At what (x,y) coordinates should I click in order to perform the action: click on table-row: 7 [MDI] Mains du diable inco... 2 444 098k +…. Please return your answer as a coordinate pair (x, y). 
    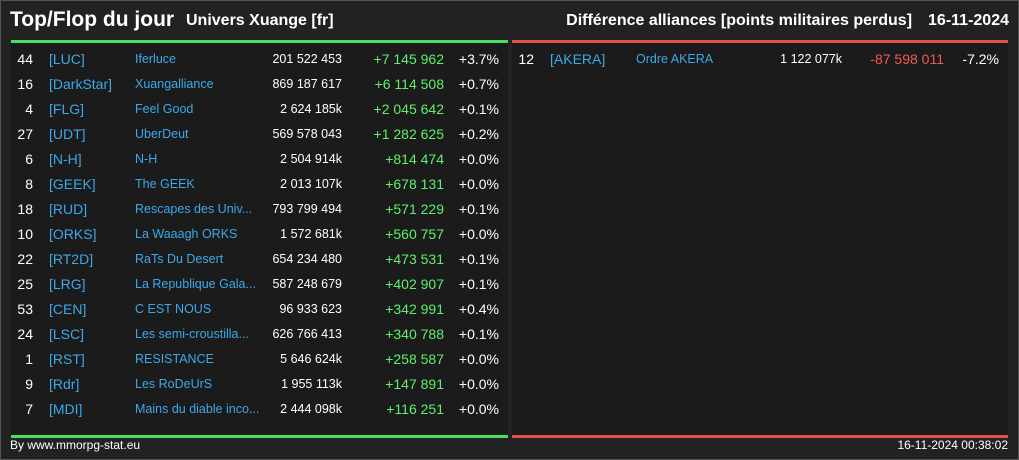
    Looking at the image, I should click on (259, 409).